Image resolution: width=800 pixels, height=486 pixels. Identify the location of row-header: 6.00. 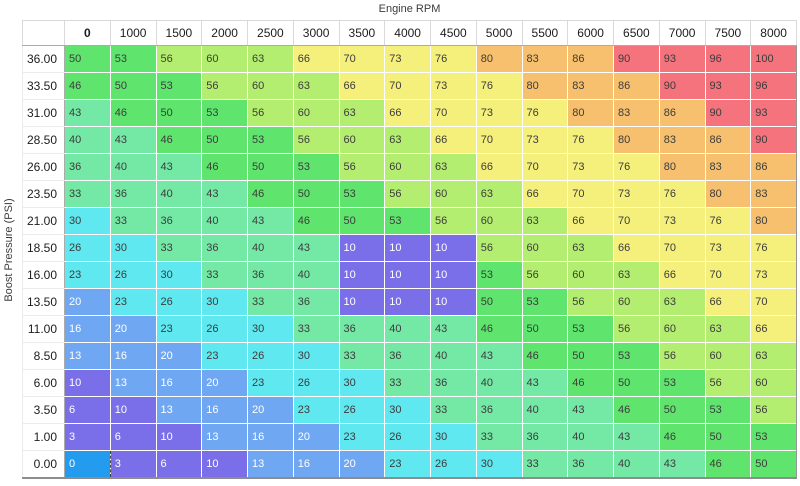
(43, 383).